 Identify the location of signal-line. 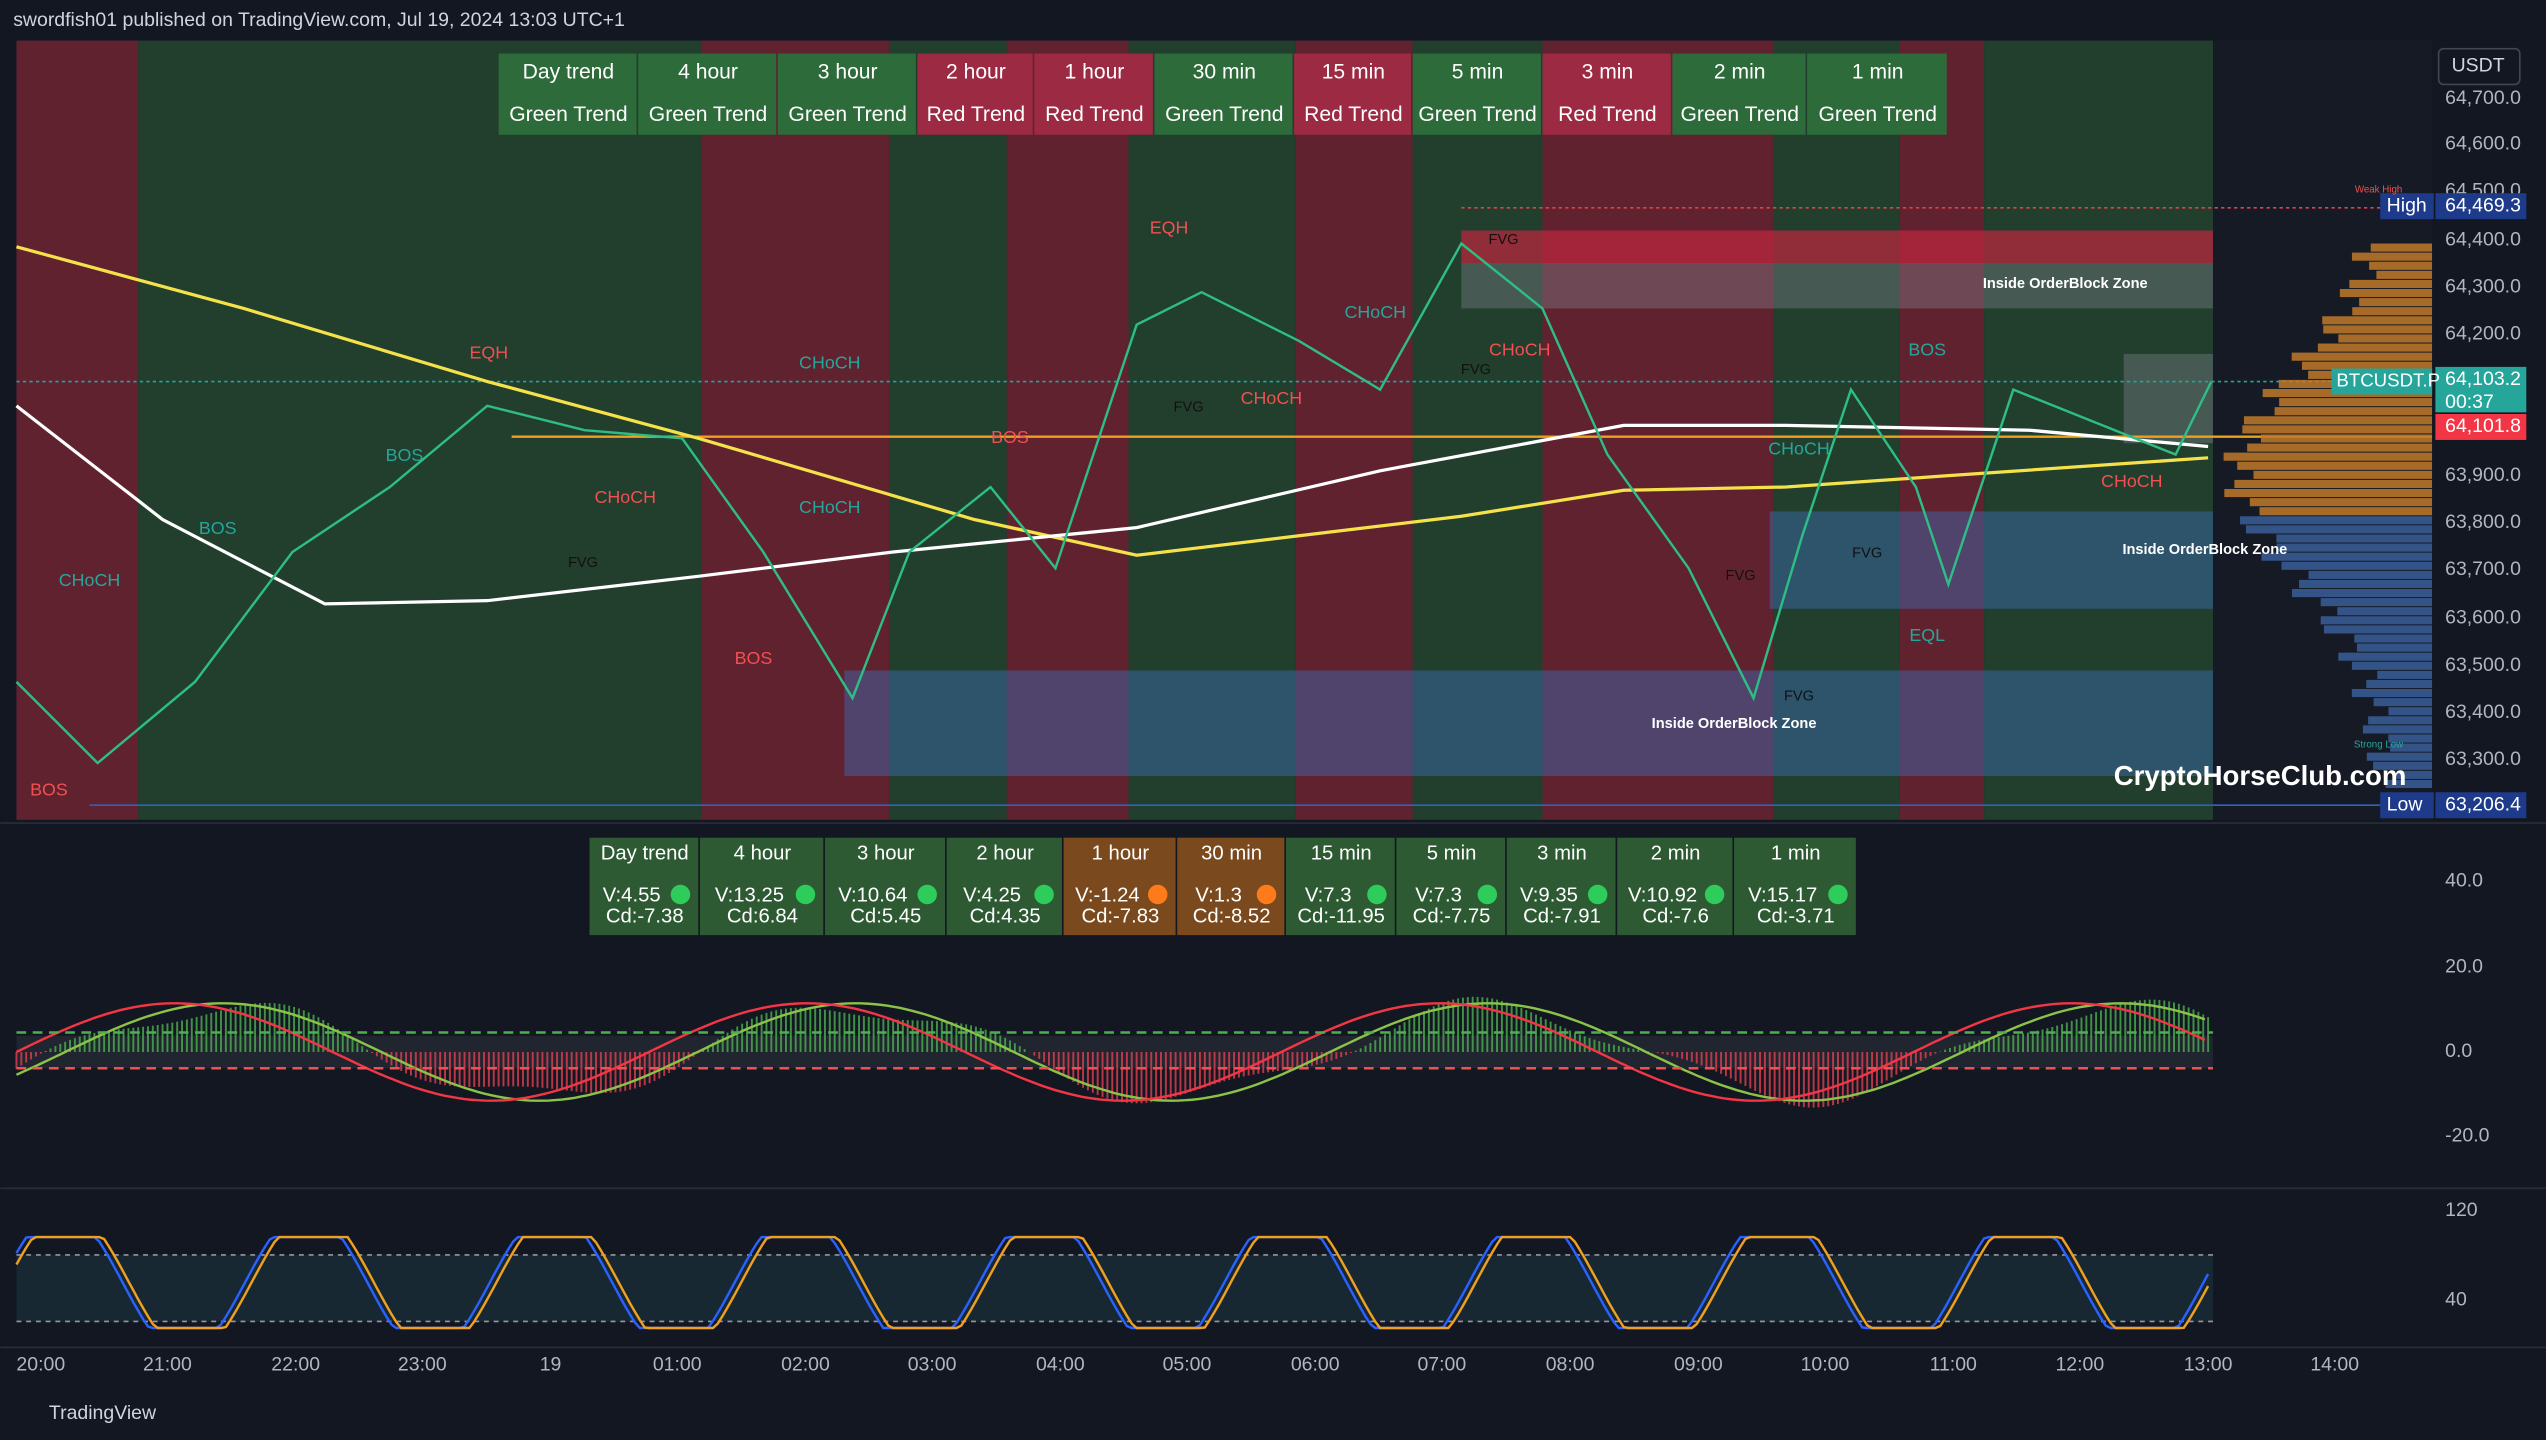
(1110, 1052).